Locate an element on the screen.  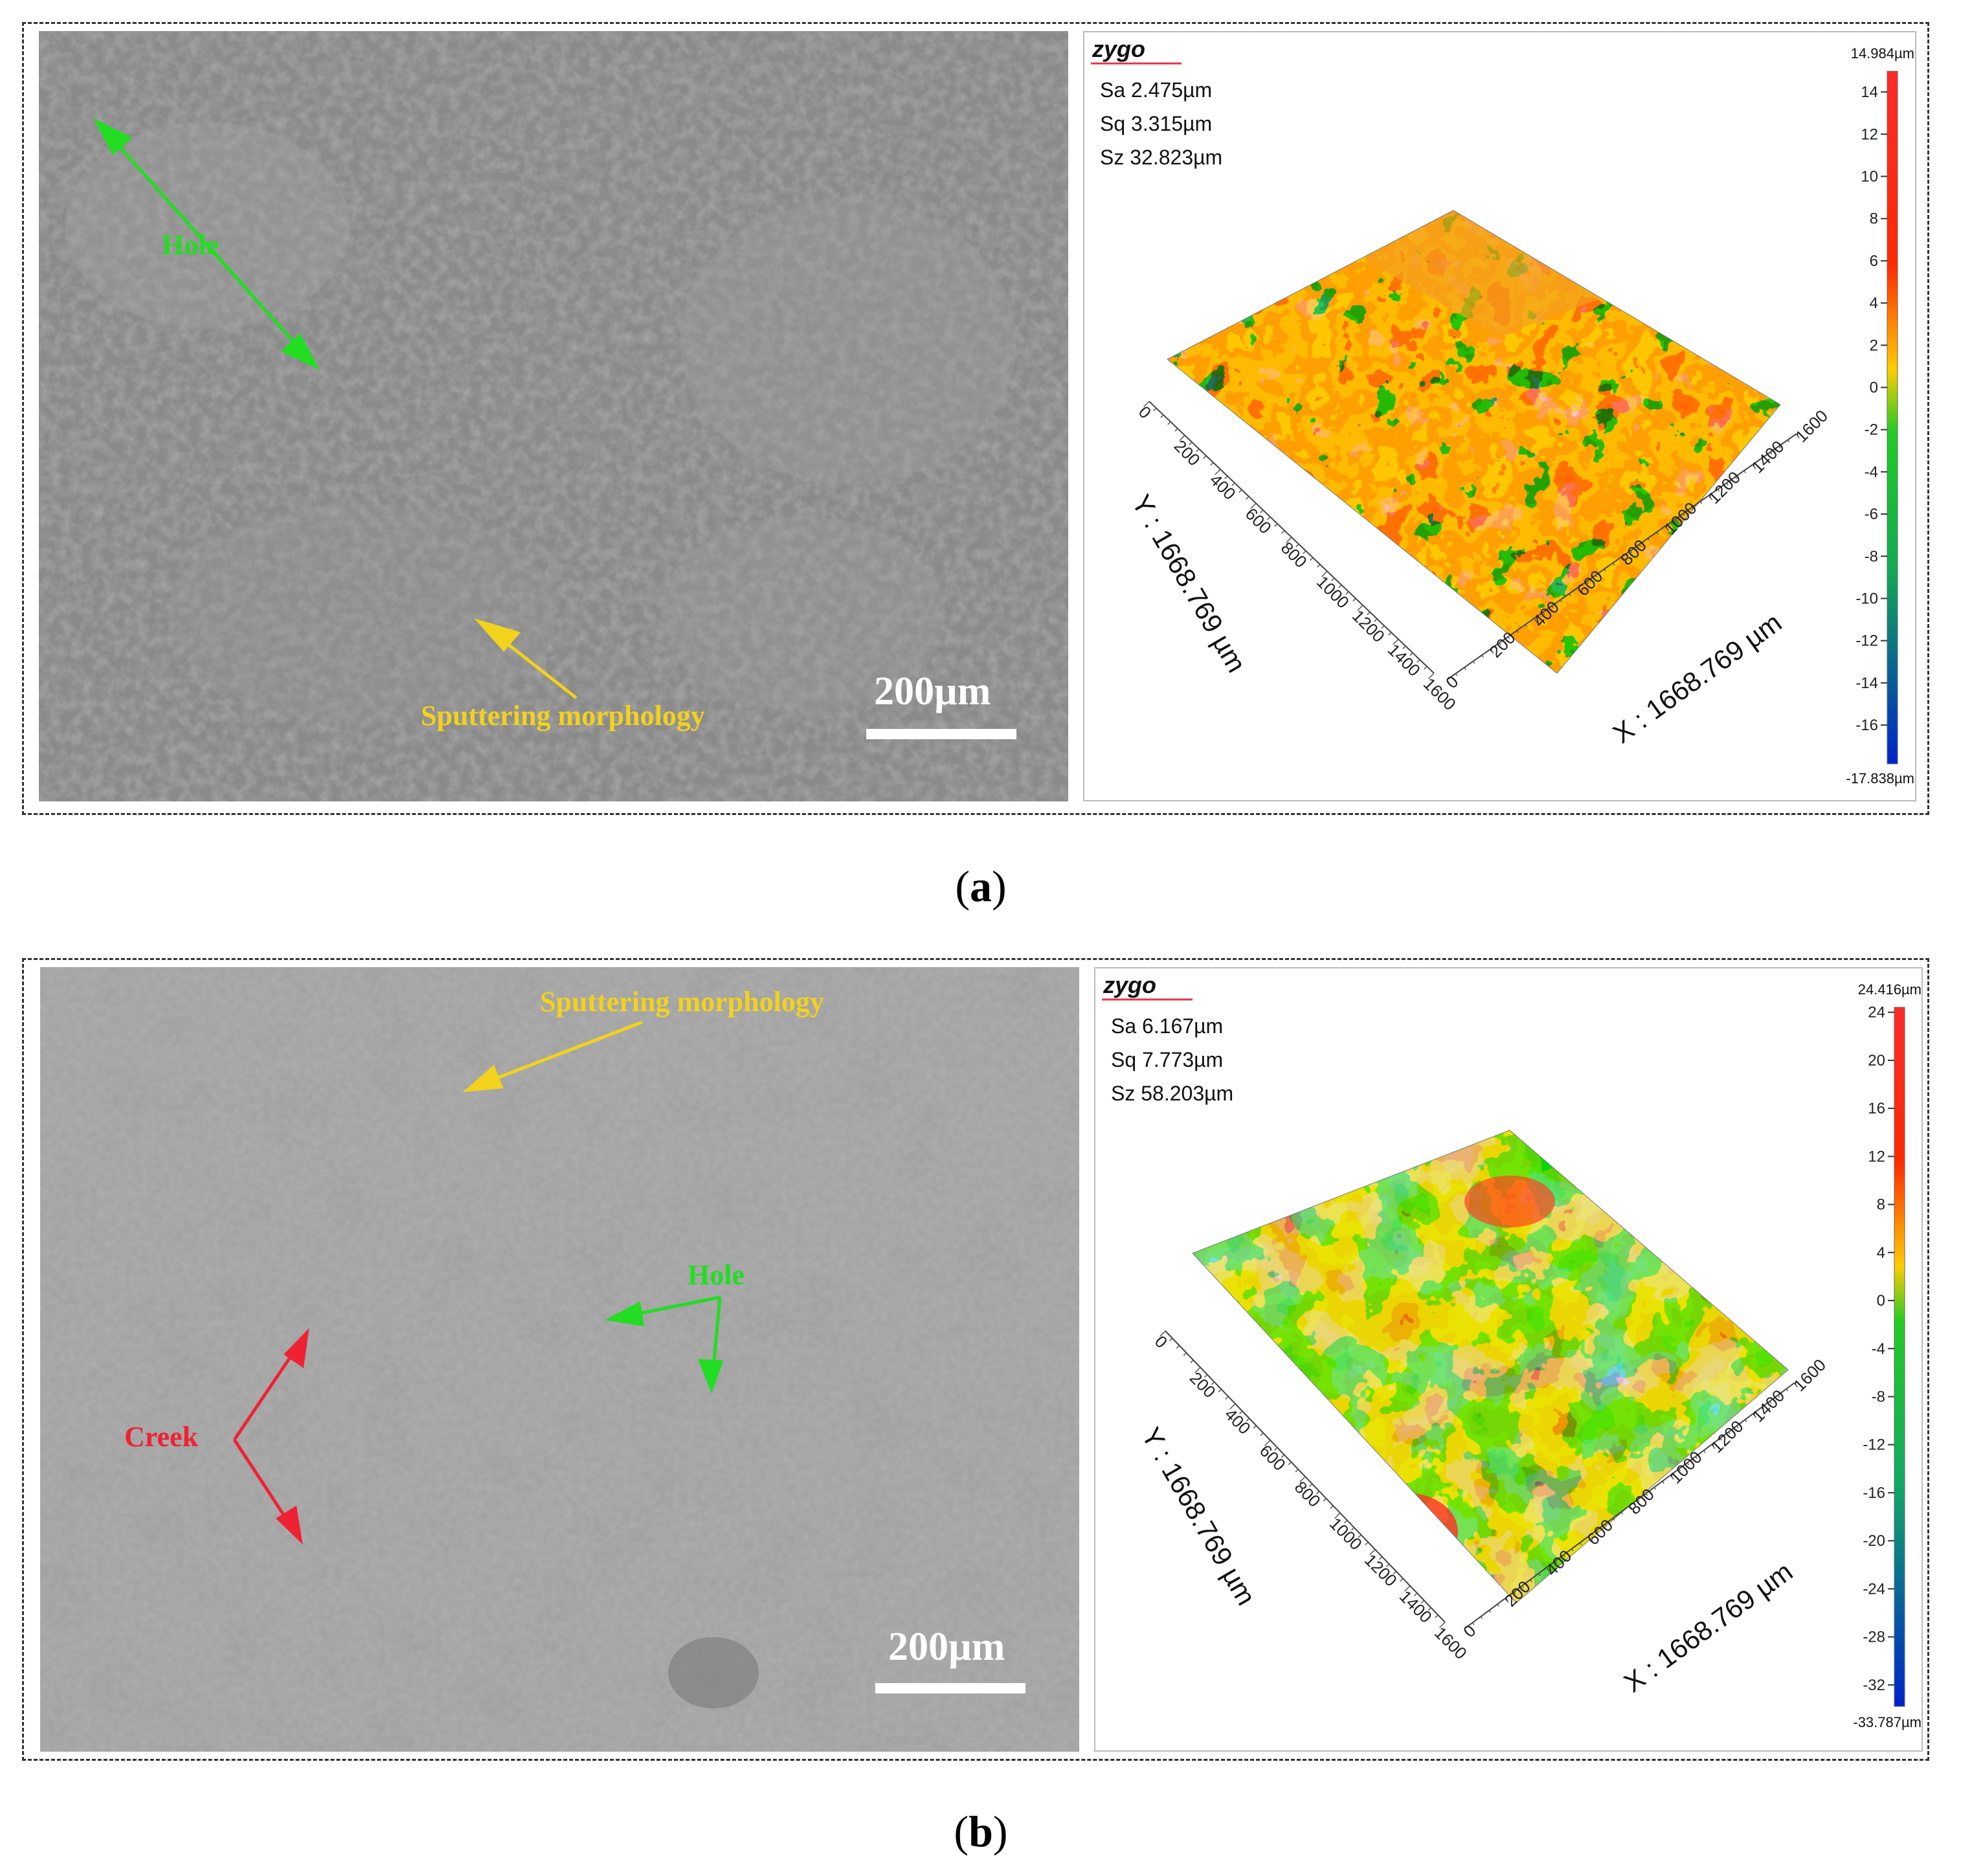
surface-3d-b is located at coordinates (1491, 1366).